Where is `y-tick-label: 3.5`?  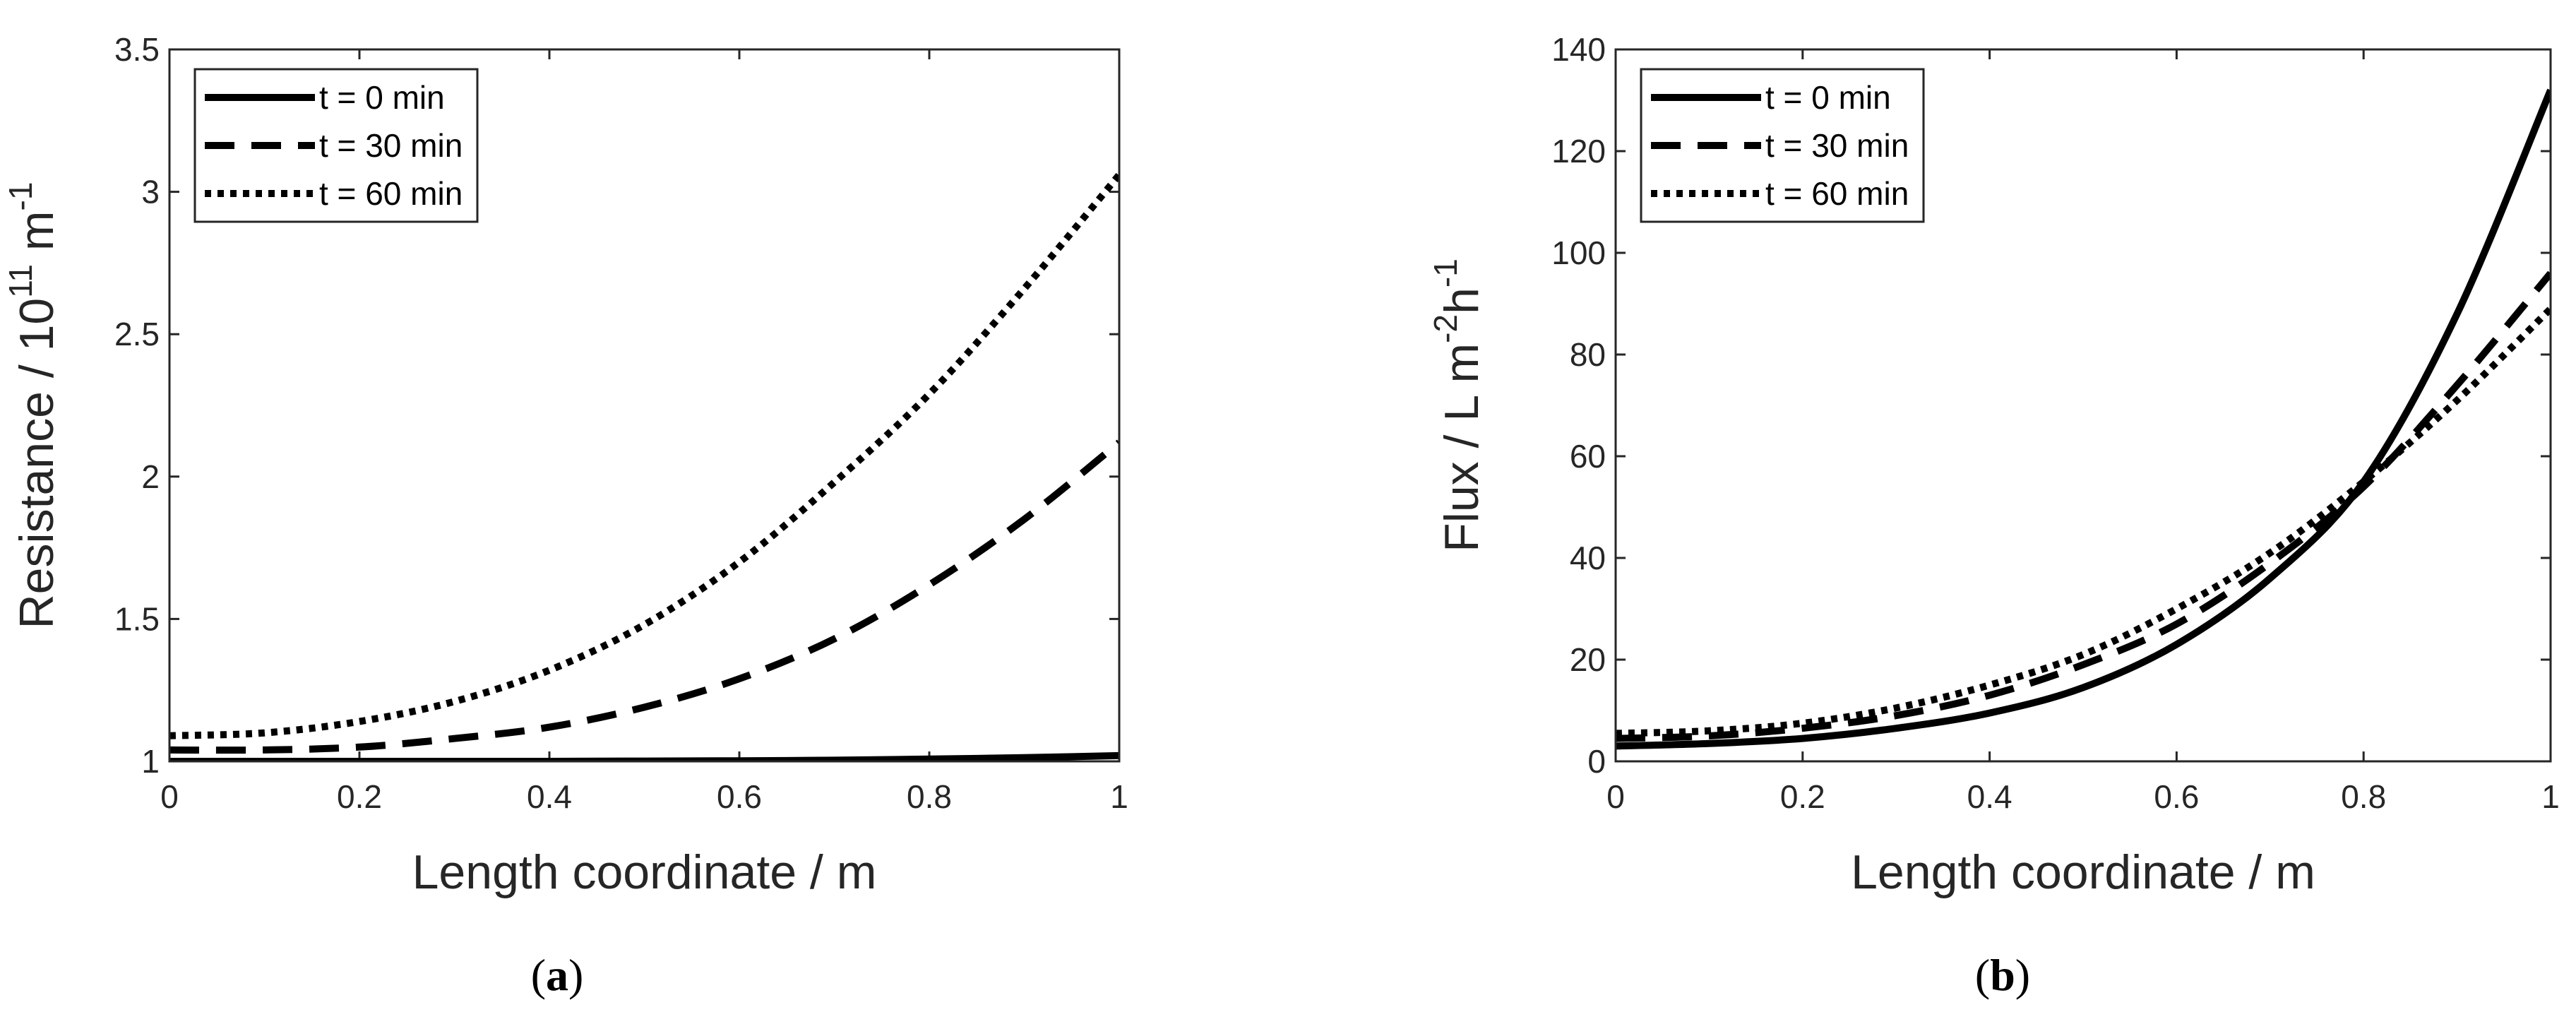
y-tick-label: 3.5 is located at coordinates (137, 50).